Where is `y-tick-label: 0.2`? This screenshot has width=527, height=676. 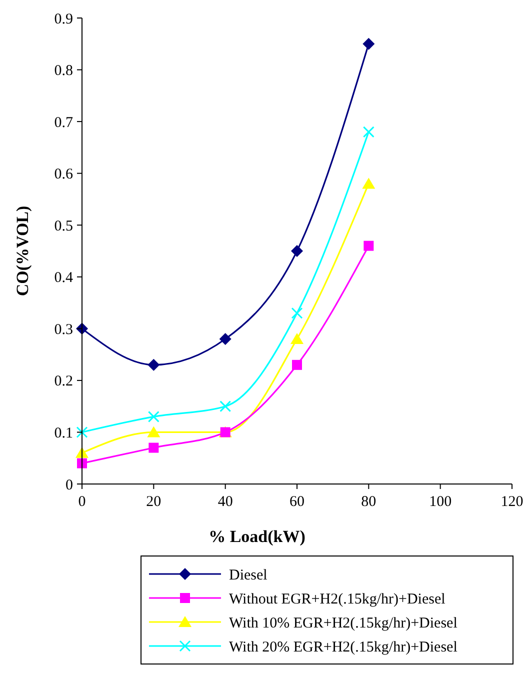 y-tick-label: 0.2 is located at coordinates (63, 382).